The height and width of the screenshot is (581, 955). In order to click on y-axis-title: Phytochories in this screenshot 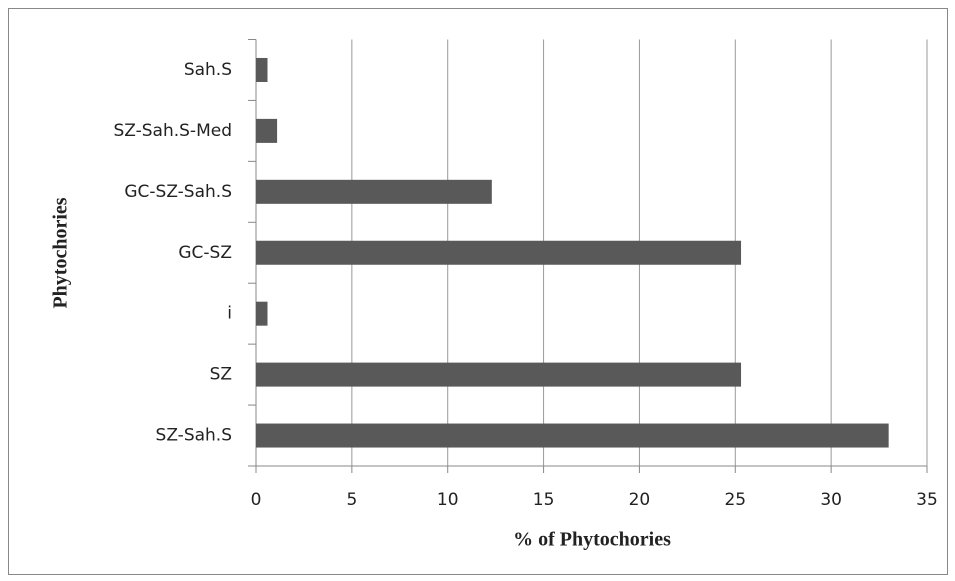, I will do `click(61, 252)`.